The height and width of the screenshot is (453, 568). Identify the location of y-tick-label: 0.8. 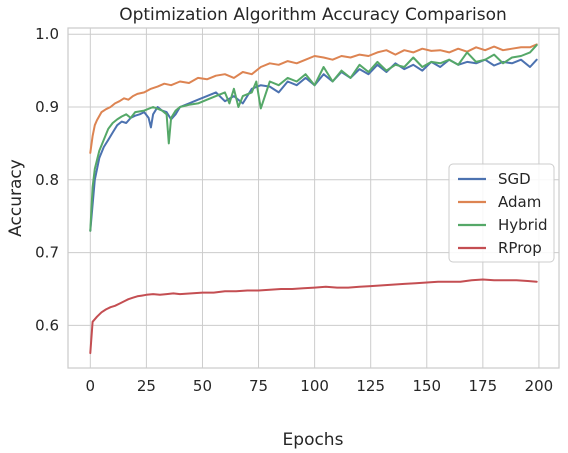
(47, 180).